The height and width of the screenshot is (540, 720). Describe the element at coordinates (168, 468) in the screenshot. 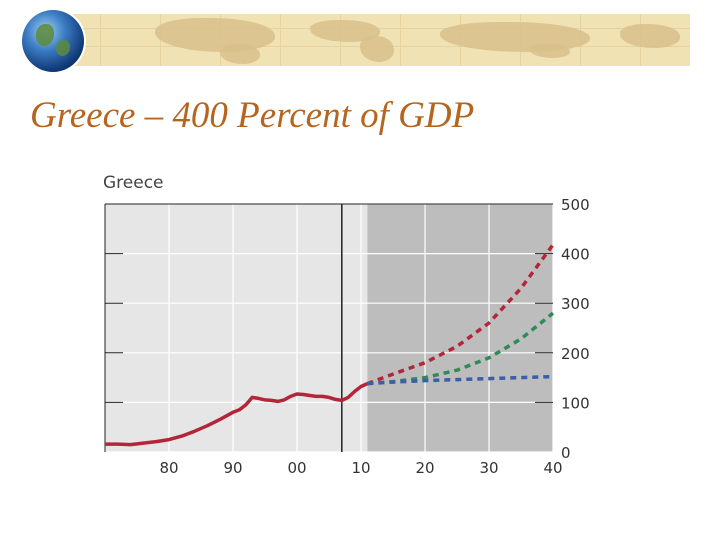

I see `x-tick-label: 80` at that location.